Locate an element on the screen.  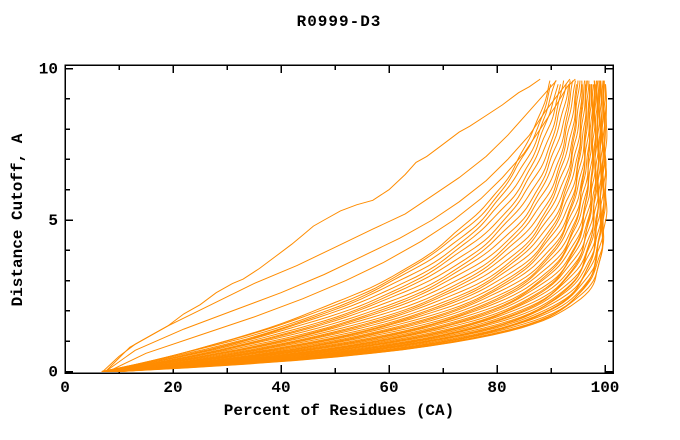
y-tick-label: 10 is located at coordinates (48, 70).